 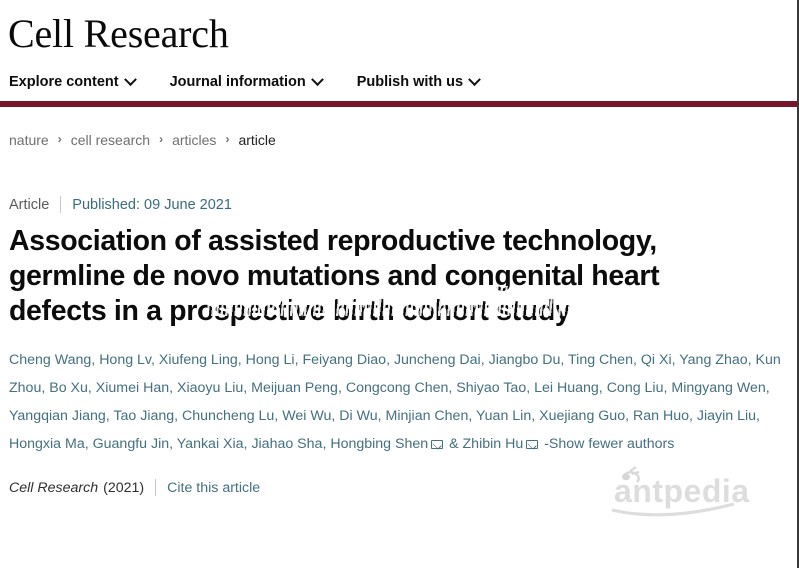 I want to click on journal-title: Cell Research, so click(x=118, y=33).